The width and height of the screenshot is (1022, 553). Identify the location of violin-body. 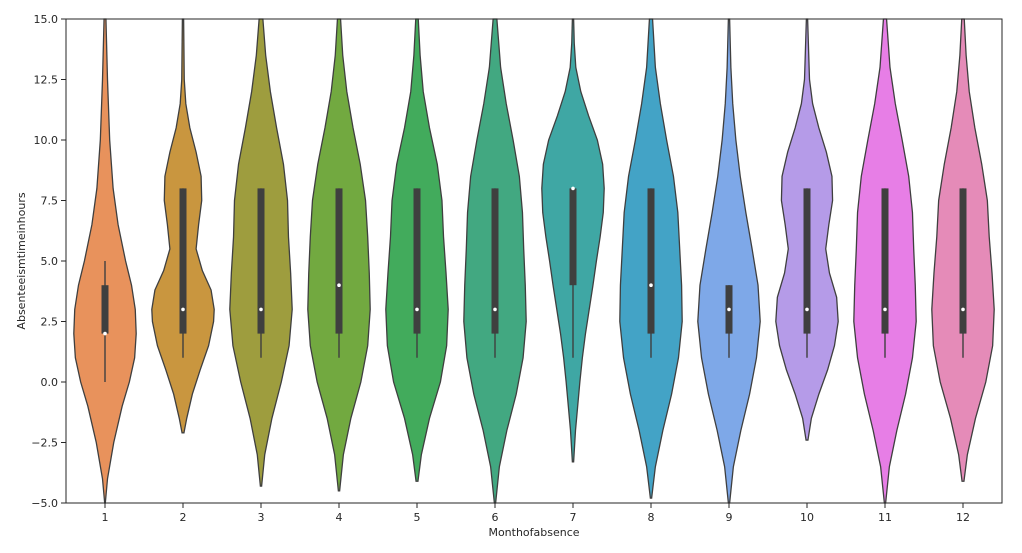
(729, 261).